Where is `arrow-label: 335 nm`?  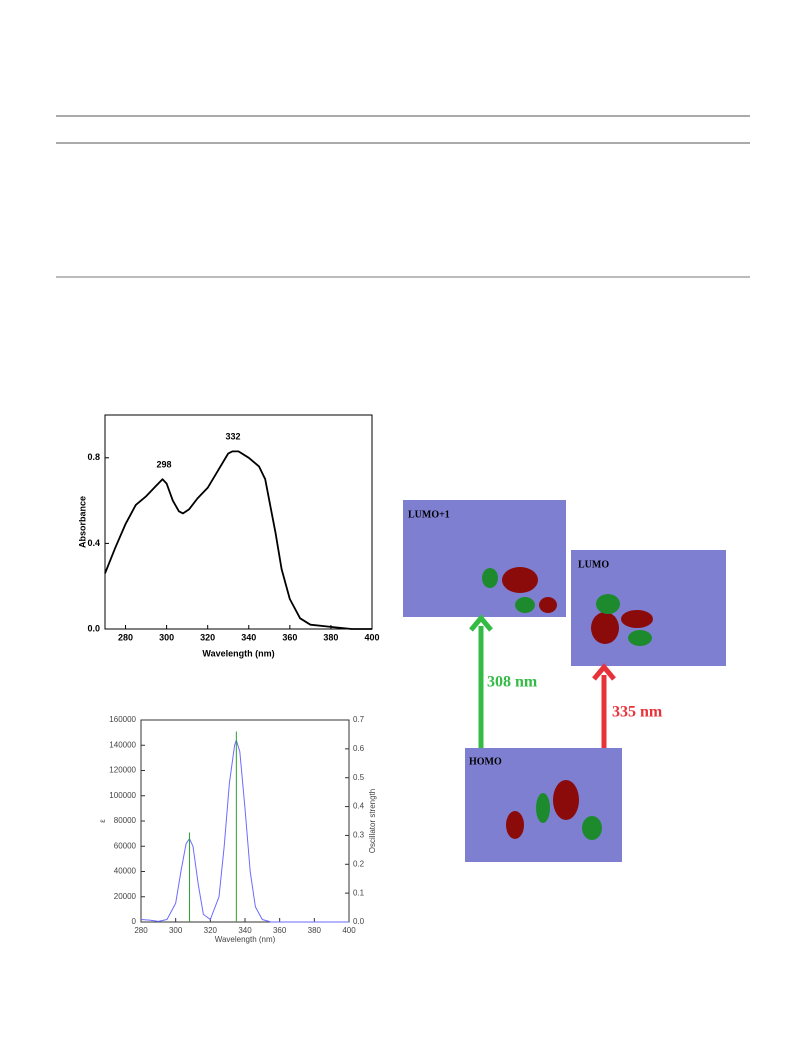 arrow-label: 335 nm is located at coordinates (637, 712).